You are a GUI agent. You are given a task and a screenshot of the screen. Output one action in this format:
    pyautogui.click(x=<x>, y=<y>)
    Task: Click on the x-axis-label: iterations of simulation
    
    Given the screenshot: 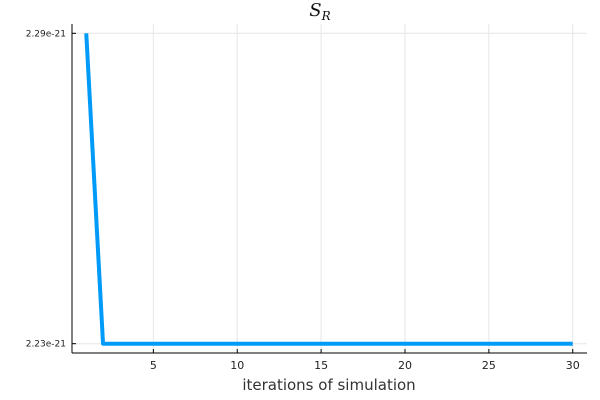 What is the action you would take?
    pyautogui.click(x=328, y=385)
    